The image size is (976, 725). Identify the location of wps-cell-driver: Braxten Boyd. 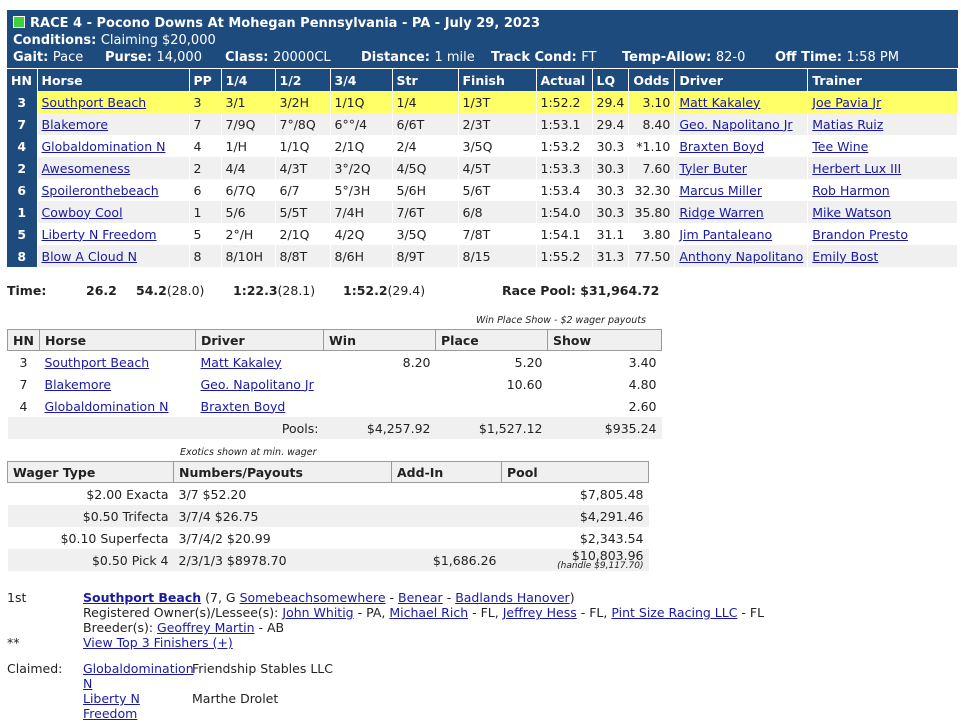
(260, 406).